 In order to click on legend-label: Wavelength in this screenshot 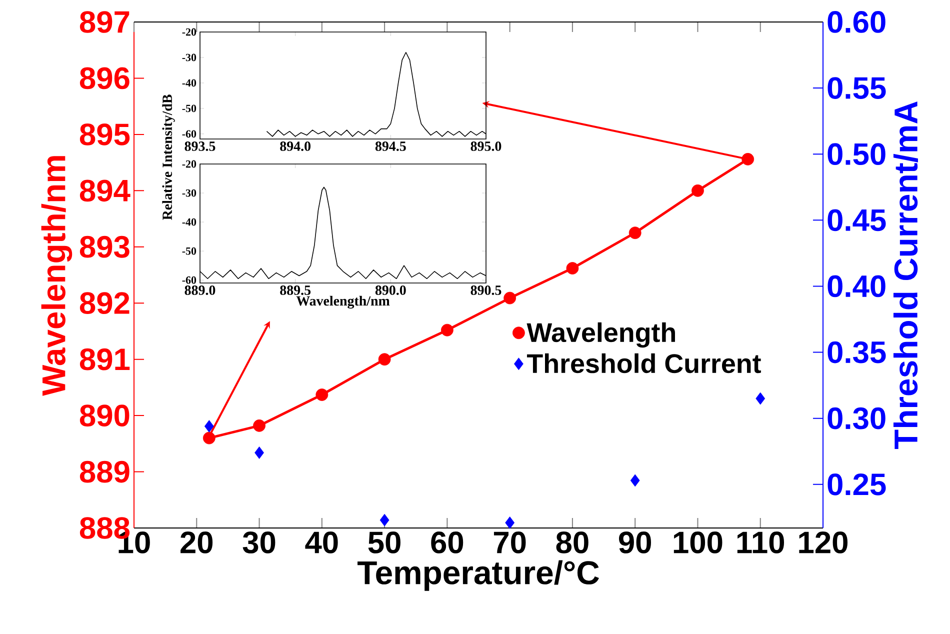, I will do `click(600, 335)`.